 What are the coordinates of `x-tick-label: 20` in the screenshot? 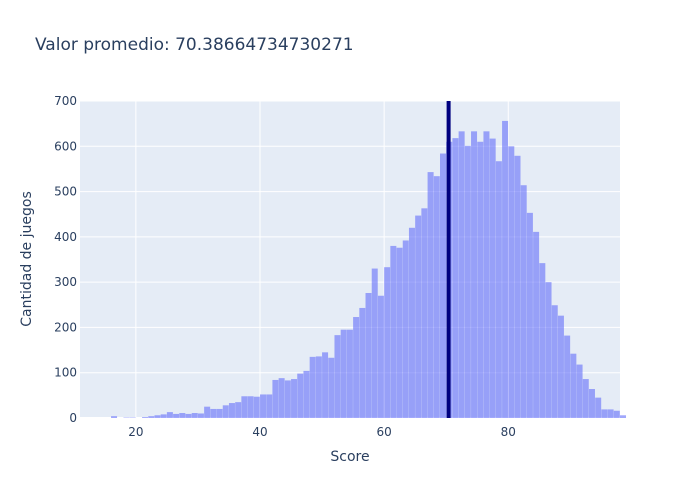 It's located at (135, 432).